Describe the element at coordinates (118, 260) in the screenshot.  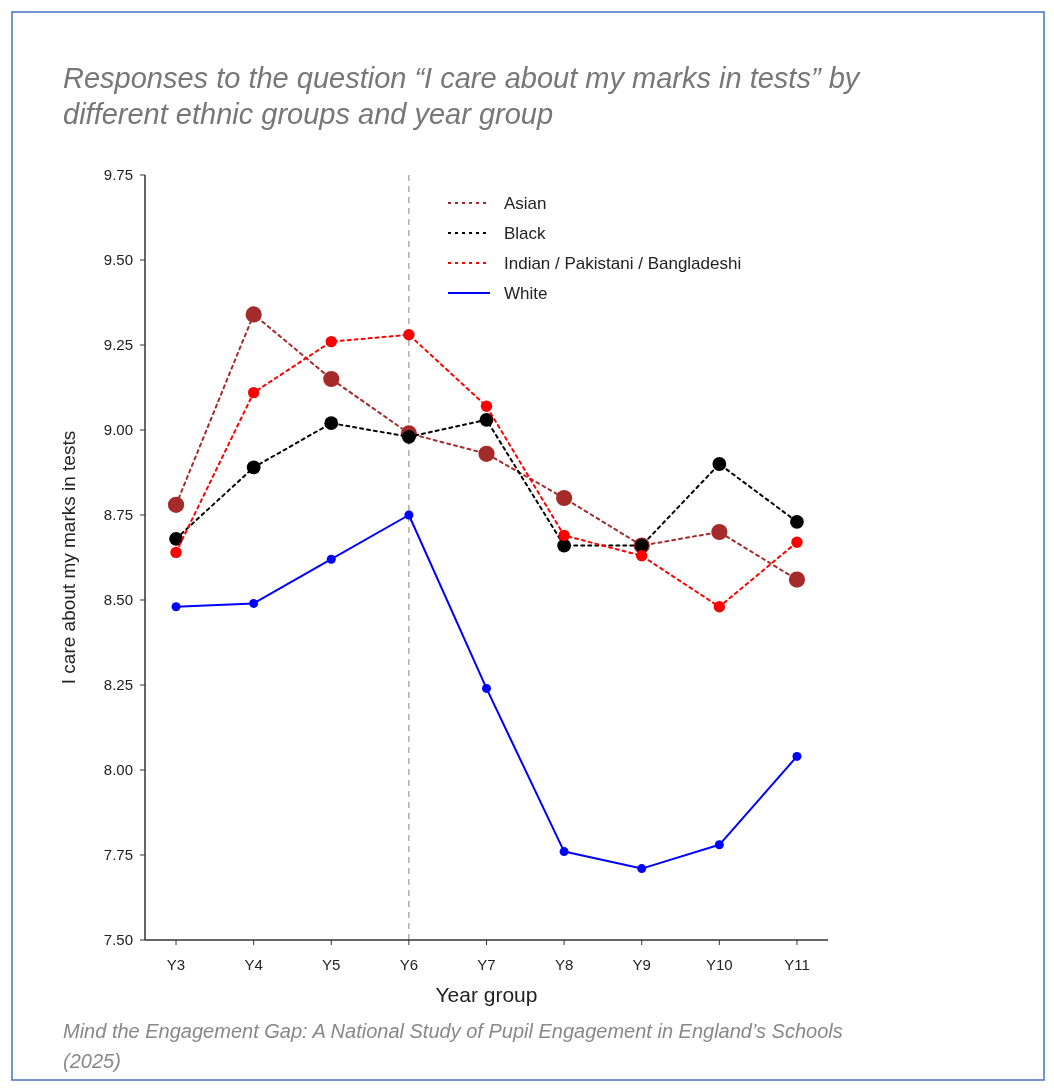
I see `y-tick-label: 9.50` at that location.